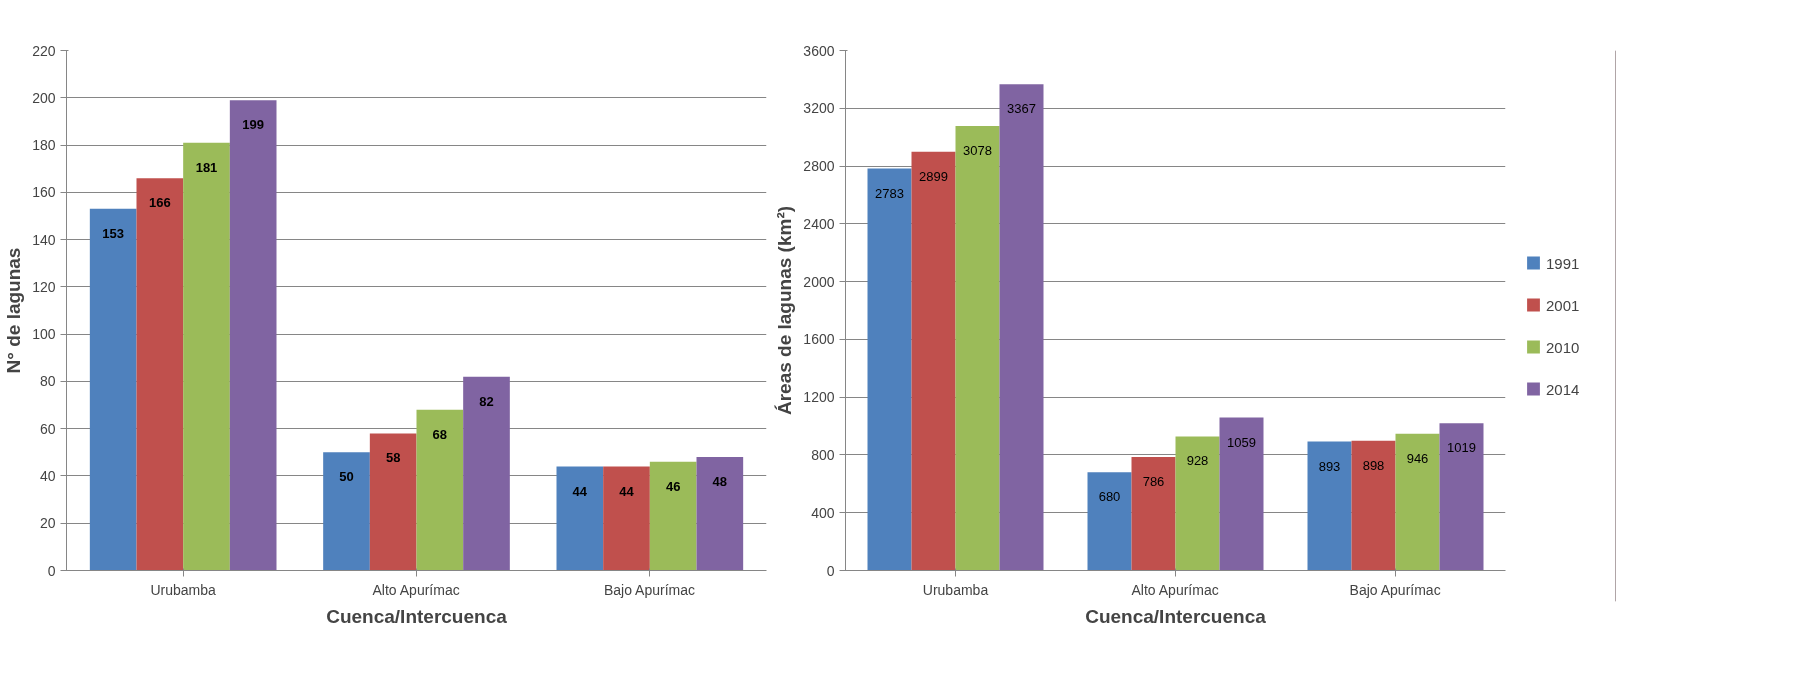  Describe the element at coordinates (823, 454) in the screenshot. I see `y-tick-label: 800` at that location.